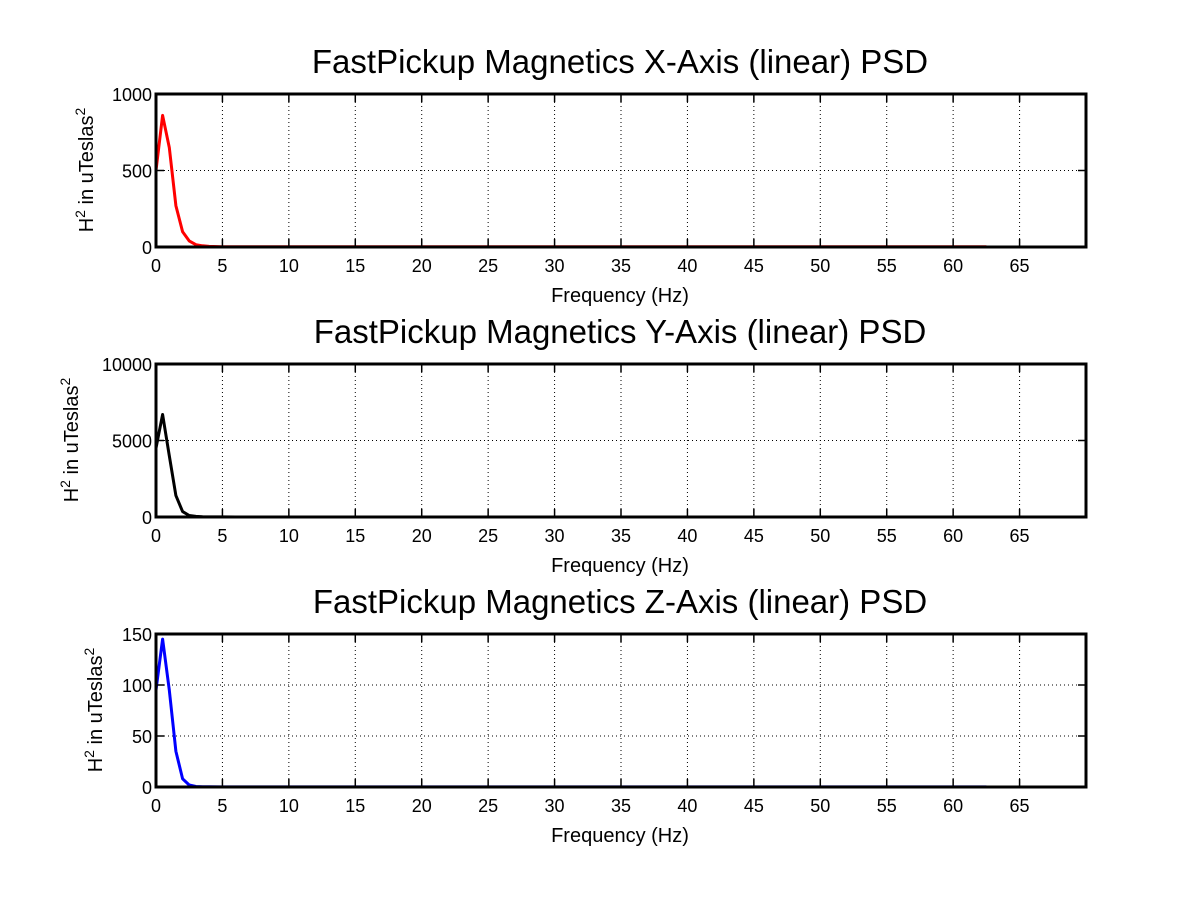 The height and width of the screenshot is (900, 1200). I want to click on chart-title: FastPickup Magnetics Z-Axis (linear) PSD, so click(620, 601).